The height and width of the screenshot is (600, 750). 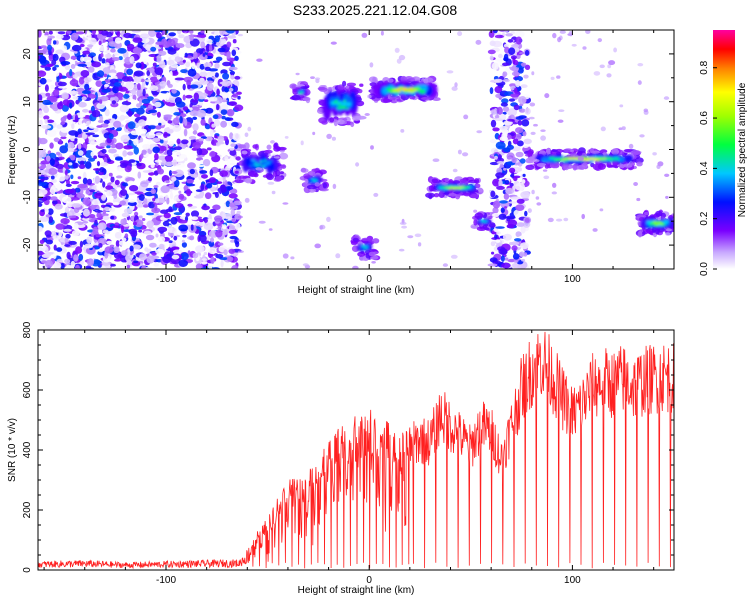 What do you see at coordinates (12, 450) in the screenshot?
I see `snr-ylabel: SNR (10 * v/v)` at bounding box center [12, 450].